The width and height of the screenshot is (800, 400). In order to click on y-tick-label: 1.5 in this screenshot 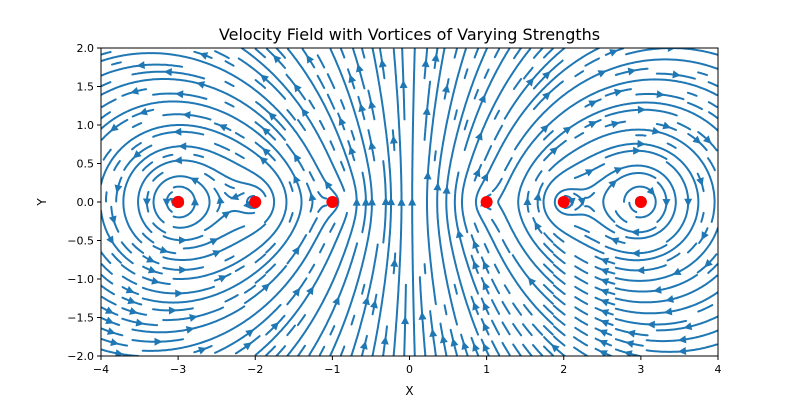, I will do `click(86, 87)`.